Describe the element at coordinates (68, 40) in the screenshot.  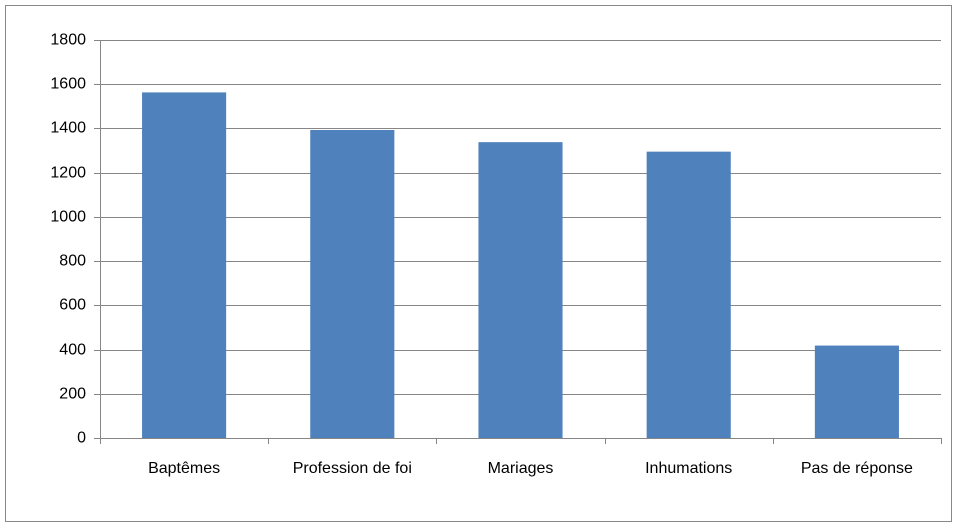
I see `y-tick-label: 1800` at that location.